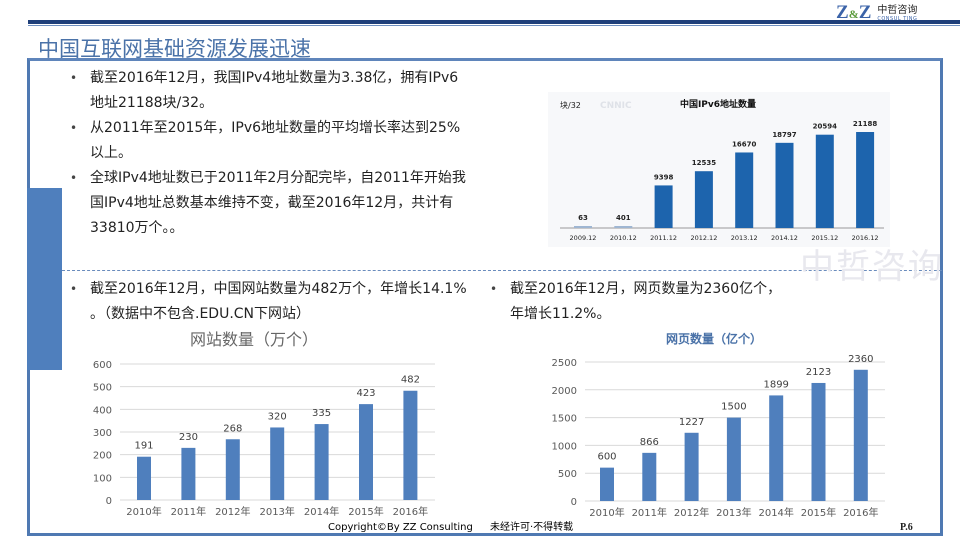 This screenshot has width=960, height=540. What do you see at coordinates (860, 359) in the screenshot?
I see `webpage-data-label: 2360` at bounding box center [860, 359].